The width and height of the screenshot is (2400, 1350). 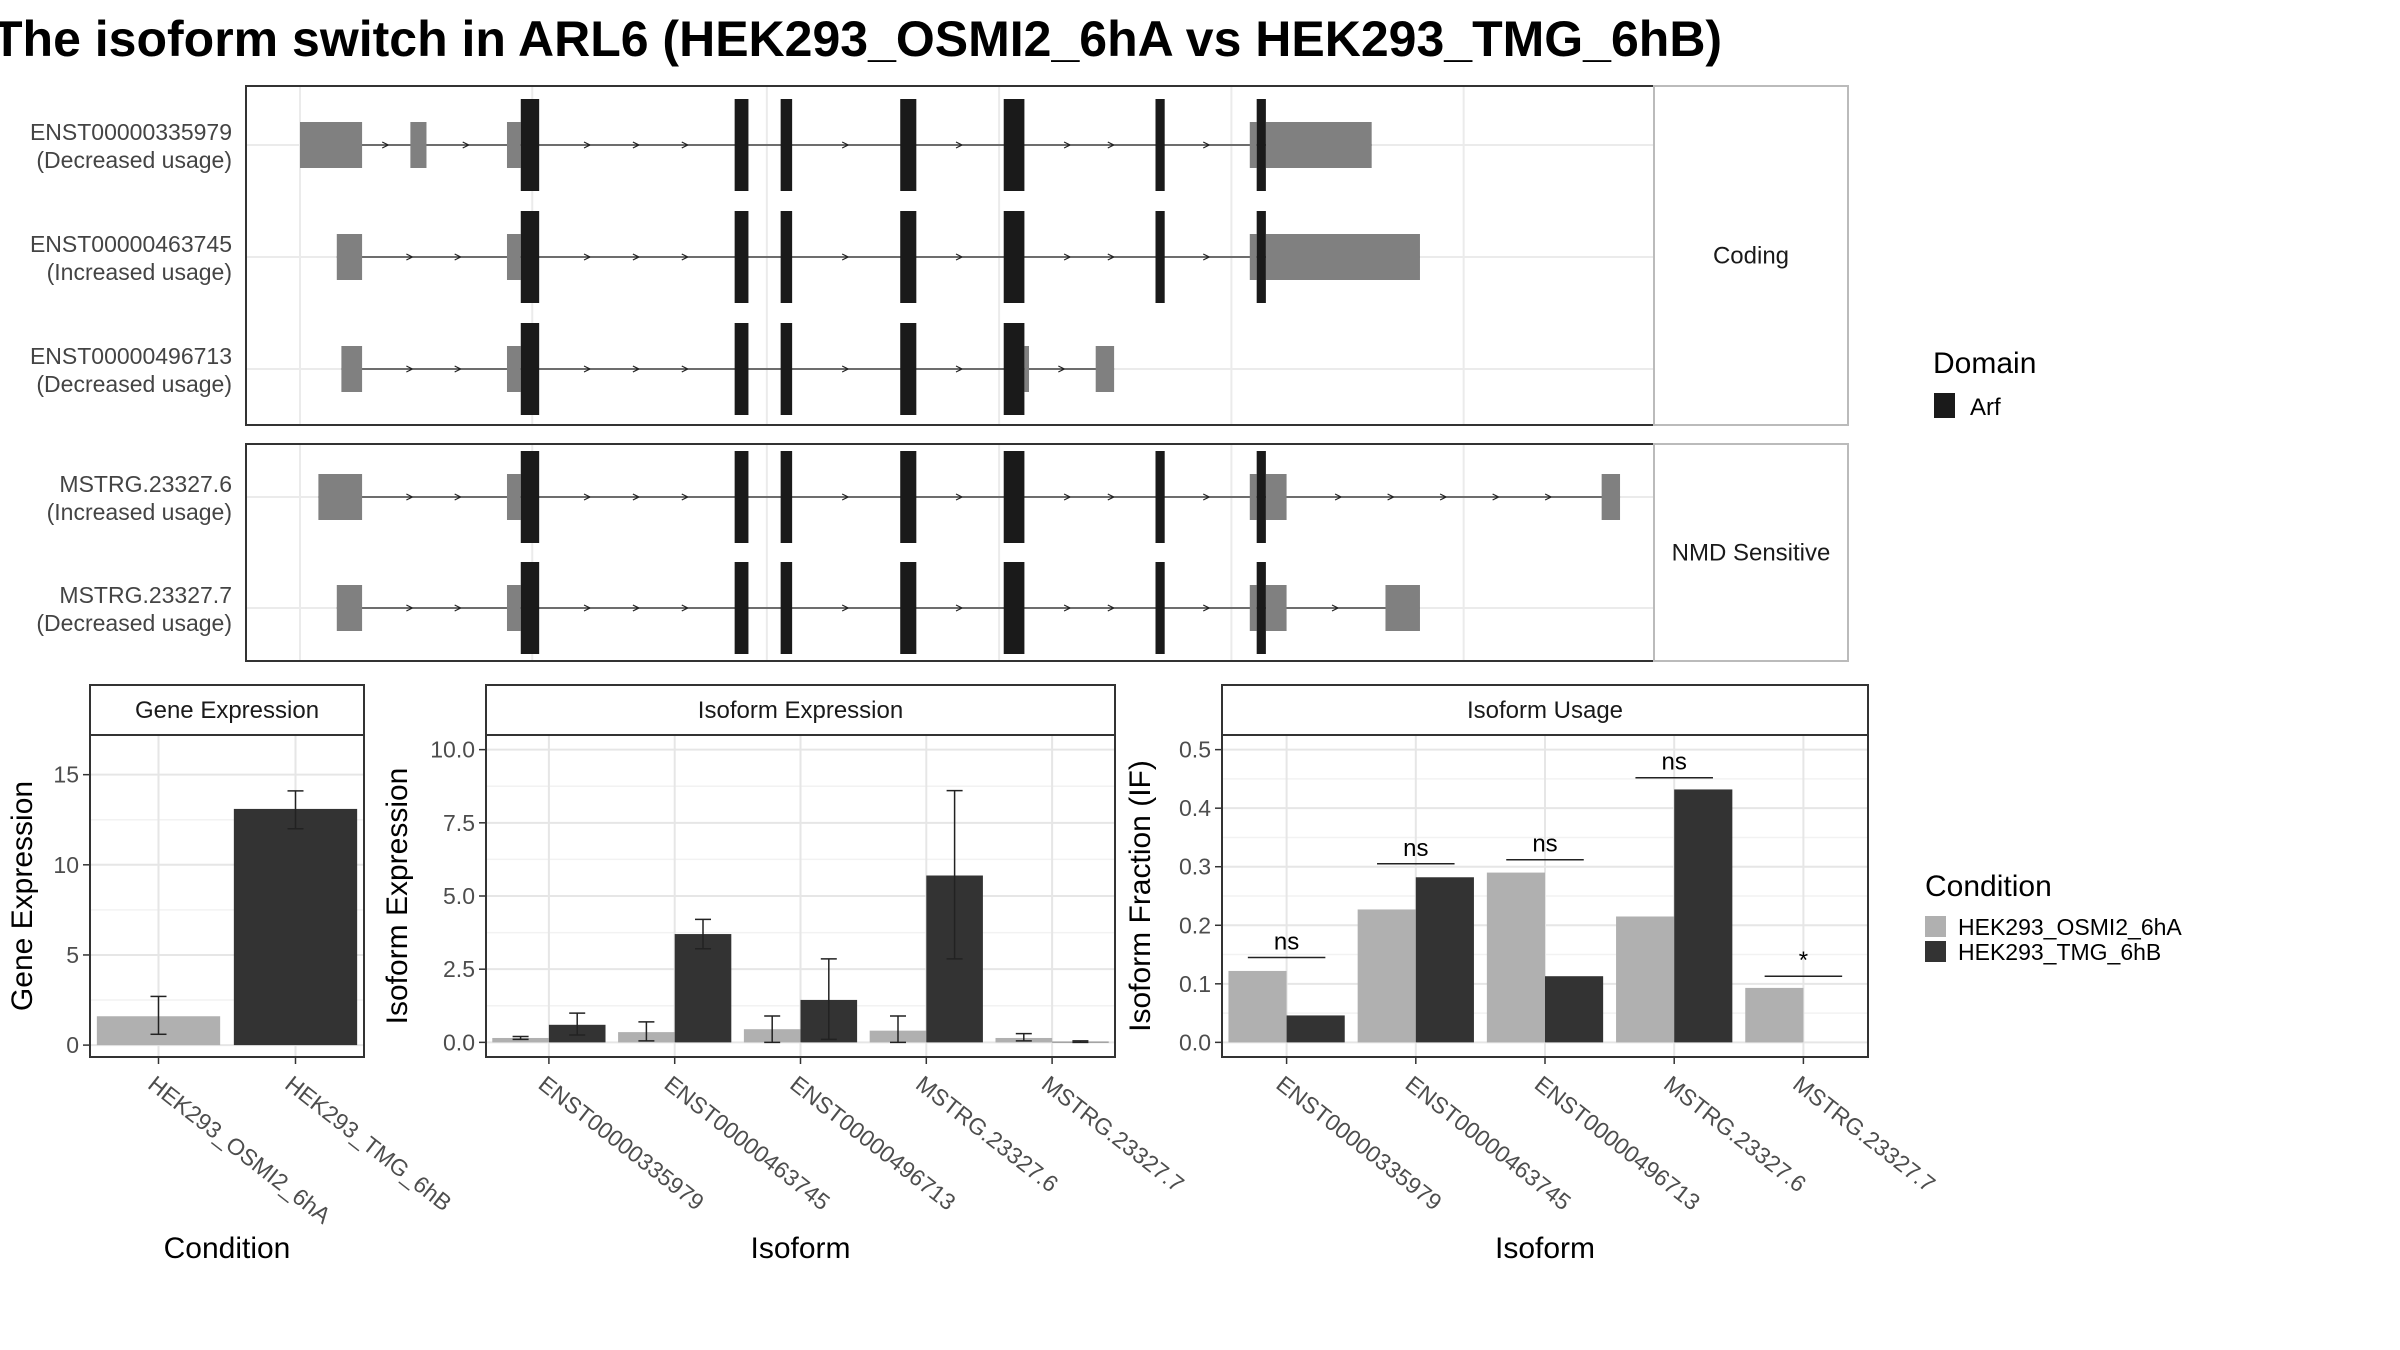 What do you see at coordinates (1195, 808) in the screenshot?
I see `y-tick-label: 0.4` at bounding box center [1195, 808].